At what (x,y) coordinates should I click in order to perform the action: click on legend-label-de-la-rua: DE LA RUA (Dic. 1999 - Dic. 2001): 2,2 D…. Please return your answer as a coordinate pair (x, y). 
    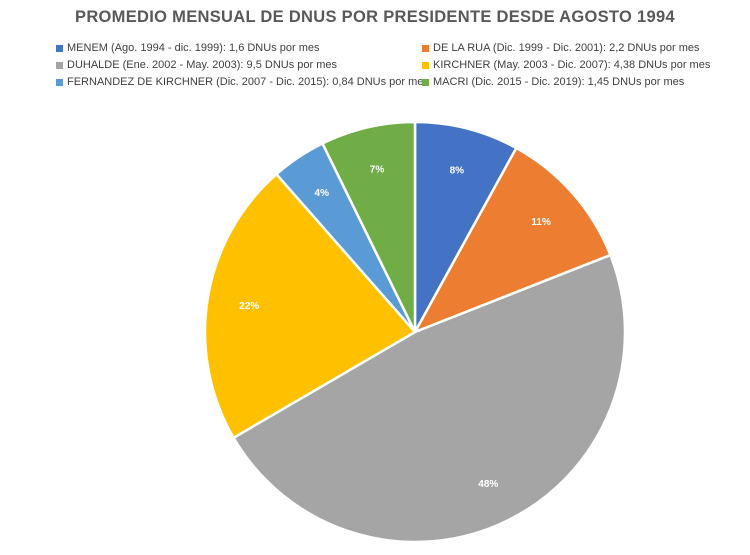
    Looking at the image, I should click on (566, 48).